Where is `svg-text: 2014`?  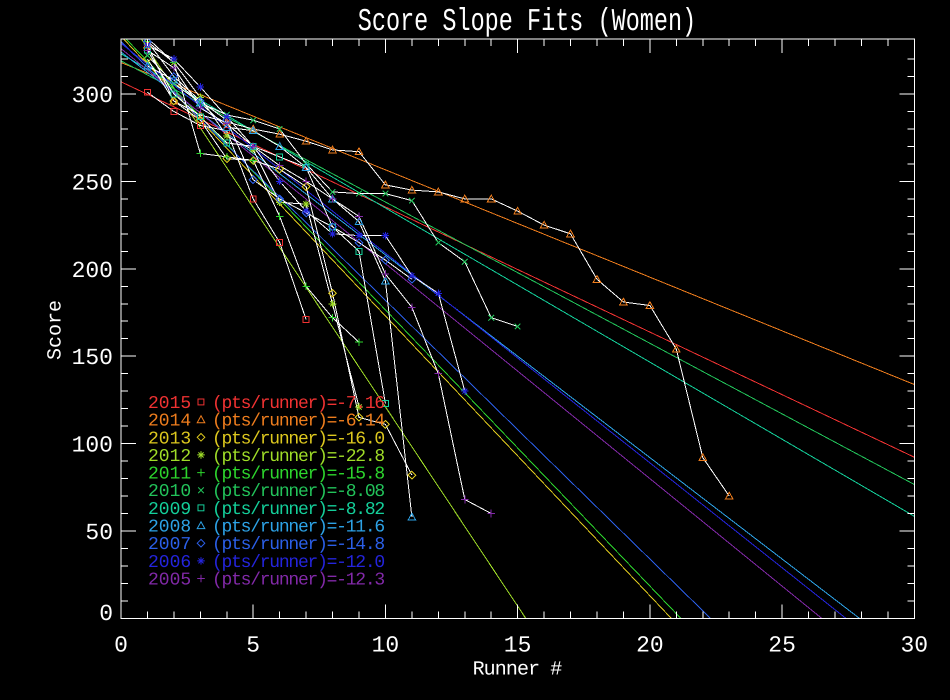
svg-text: 2014 is located at coordinates (169, 422).